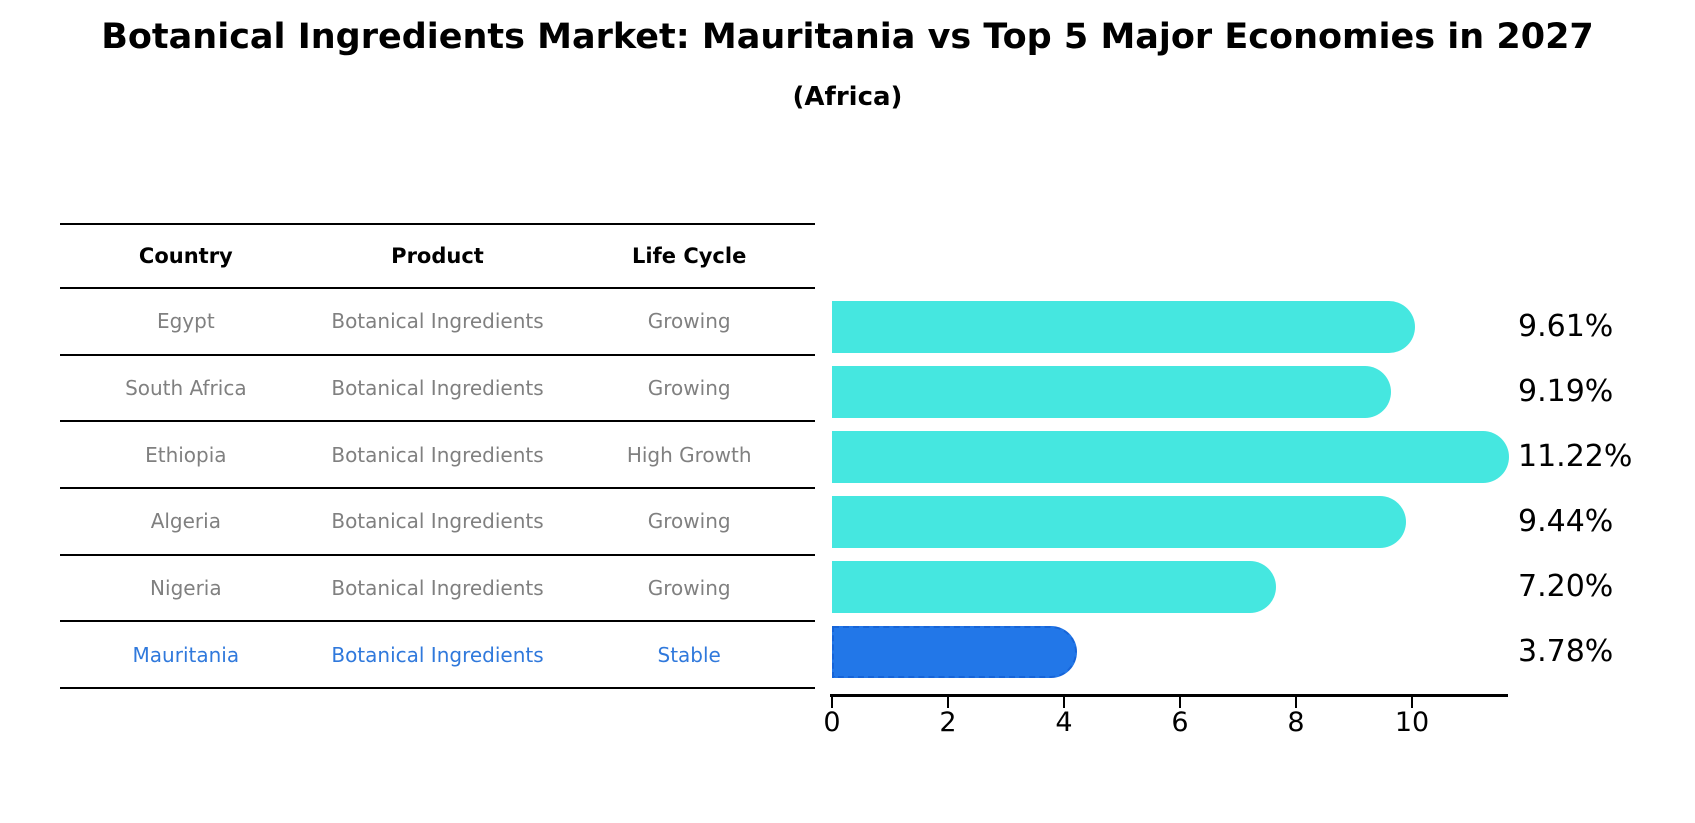 The width and height of the screenshot is (1695, 823). I want to click on x-tick-label: 10, so click(1412, 722).